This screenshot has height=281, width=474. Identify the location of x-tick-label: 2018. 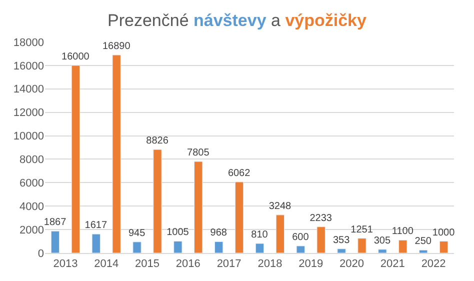
(270, 264).